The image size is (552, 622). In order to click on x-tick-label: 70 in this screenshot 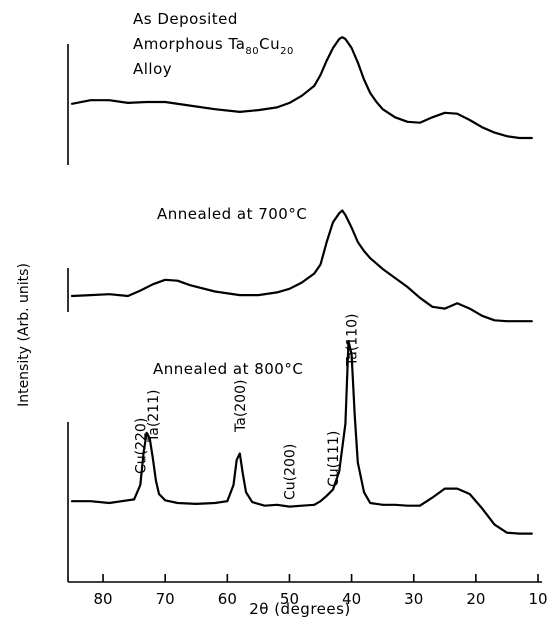, I will do `click(165, 599)`.